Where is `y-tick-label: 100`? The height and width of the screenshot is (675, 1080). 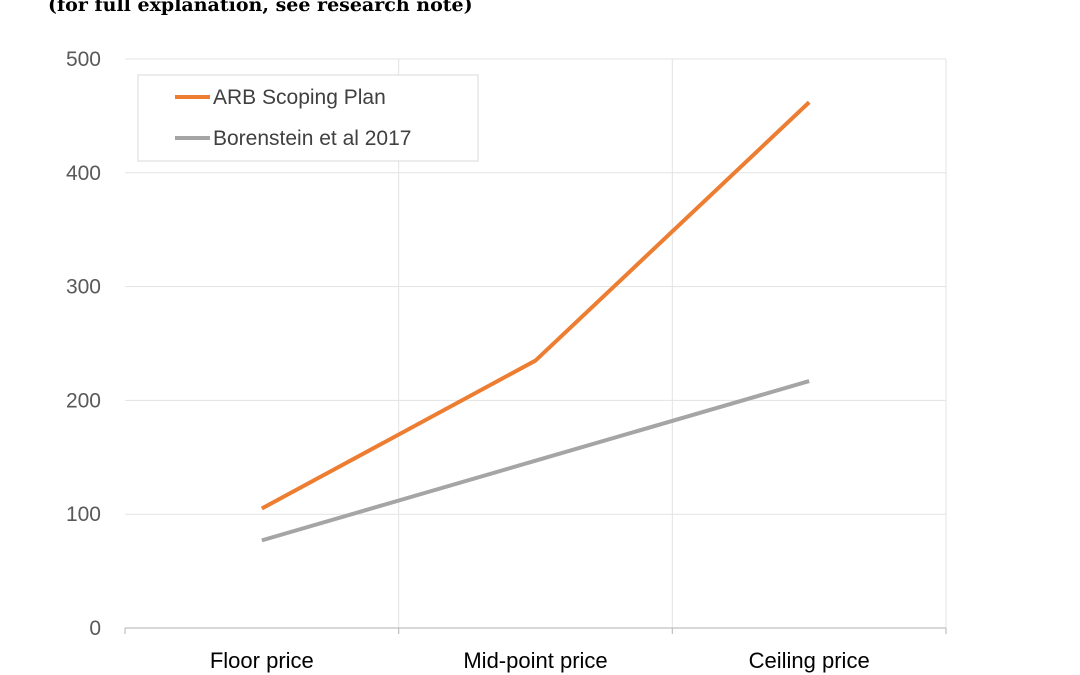
y-tick-label: 100 is located at coordinates (83, 514).